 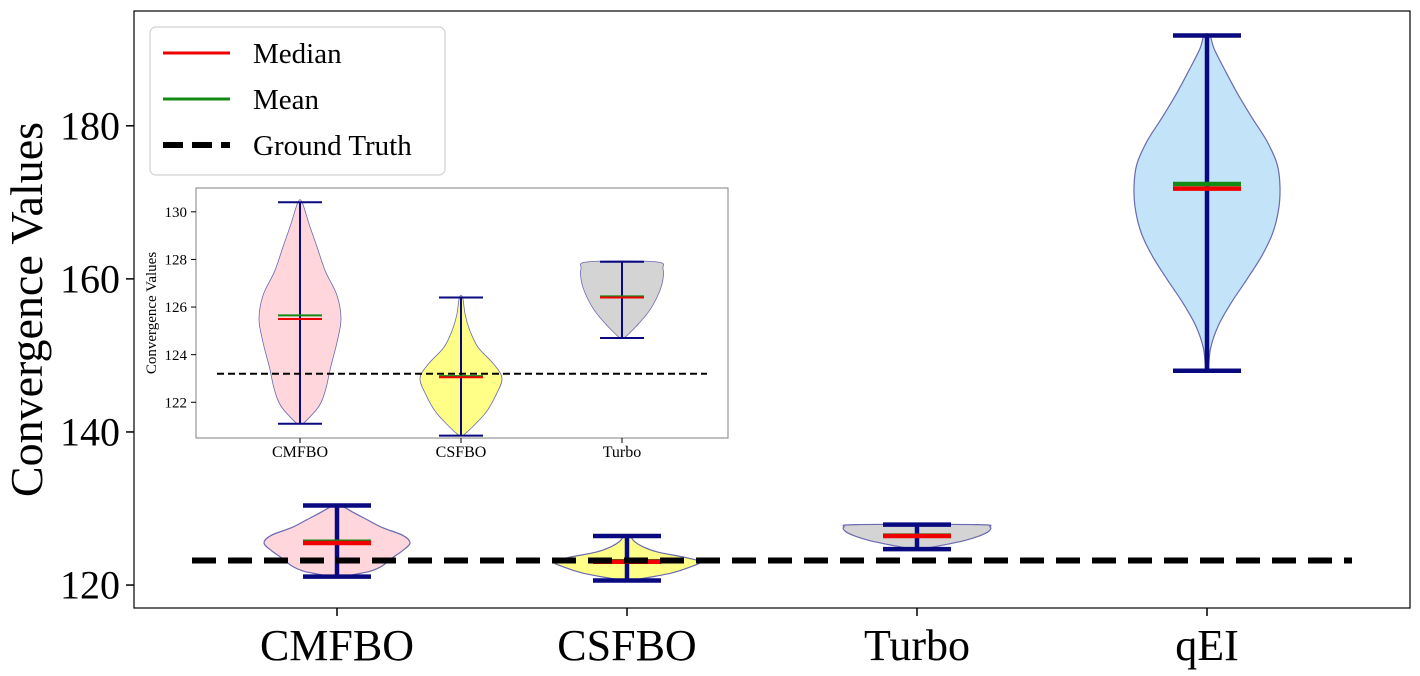 What do you see at coordinates (461, 366) in the screenshot?
I see `inset-violin-group-csfbo` at bounding box center [461, 366].